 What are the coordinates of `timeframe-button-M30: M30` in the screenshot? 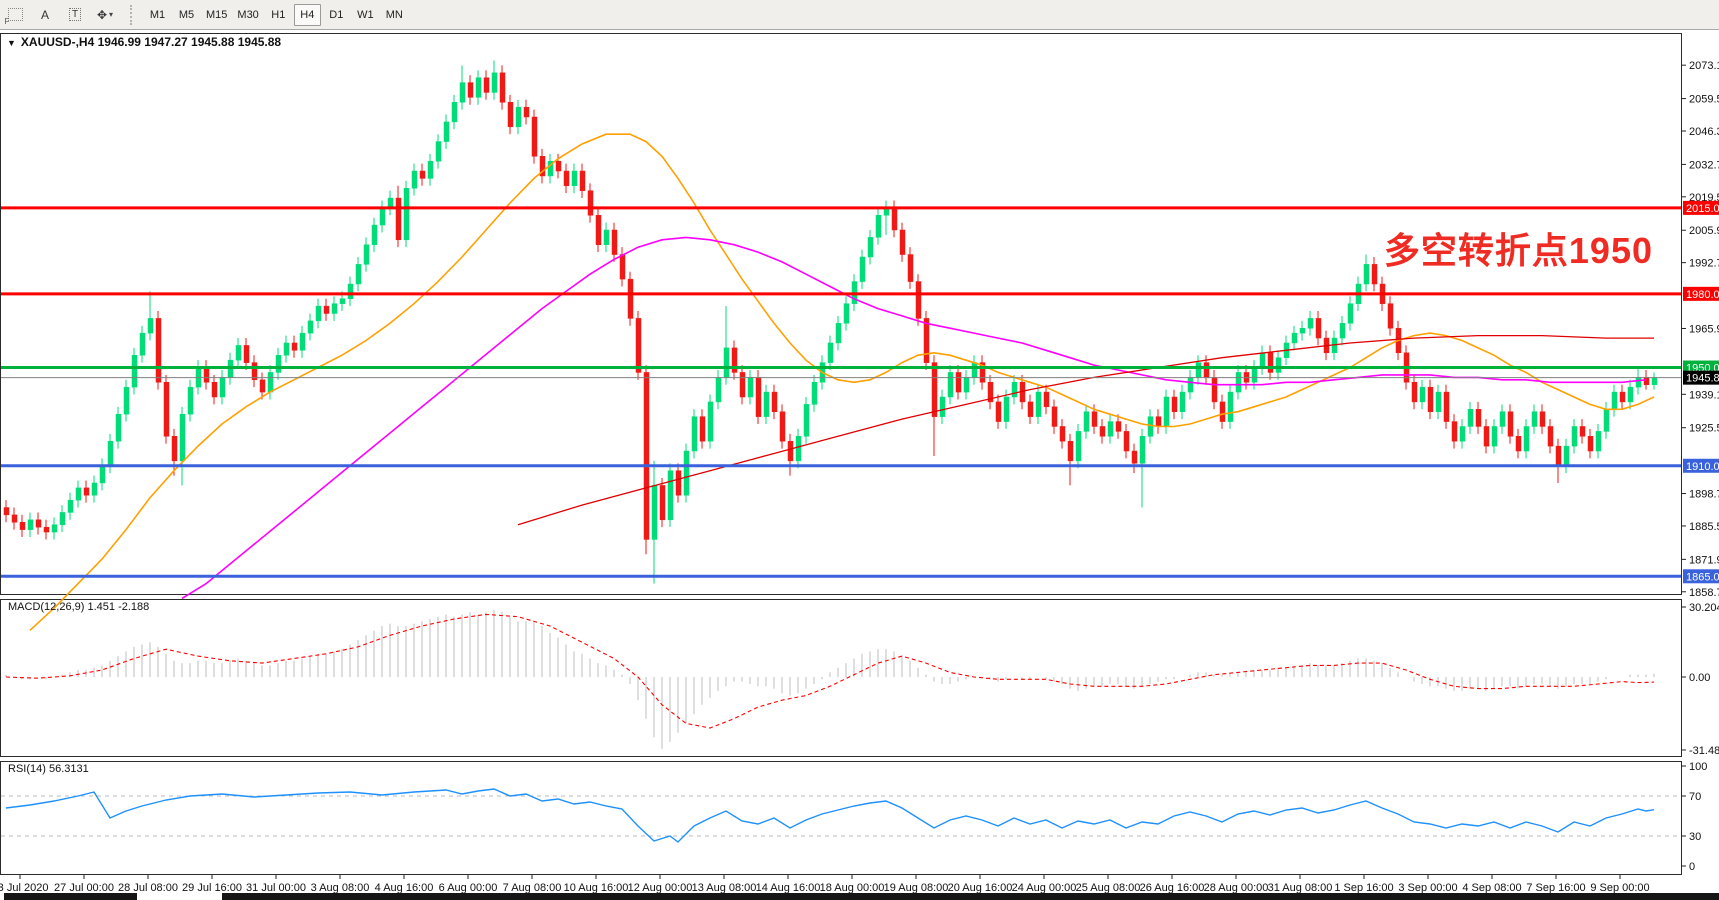 It's located at (247, 15).